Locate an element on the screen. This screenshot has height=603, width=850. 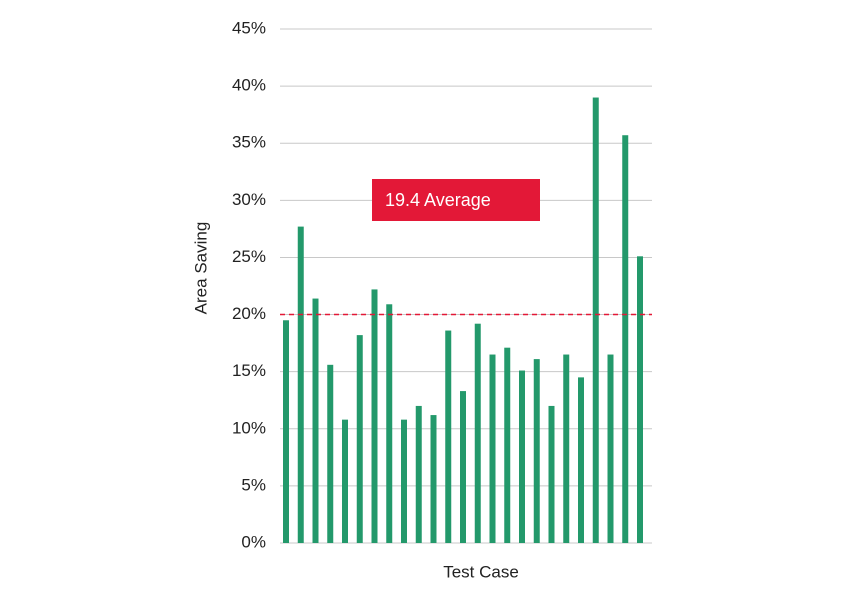
annotation-box is located at coordinates (456, 200).